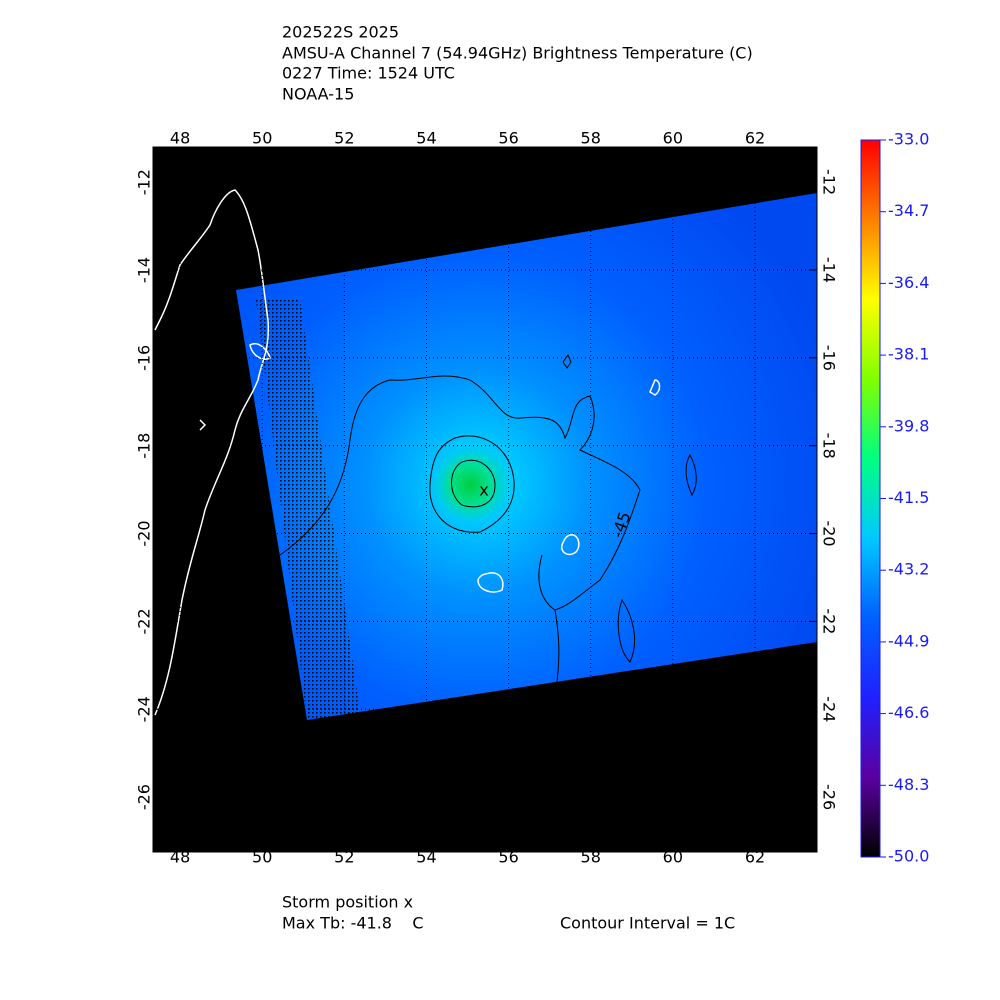  Describe the element at coordinates (908, 712) in the screenshot. I see `colorbar-tick-label: -46.6` at that location.